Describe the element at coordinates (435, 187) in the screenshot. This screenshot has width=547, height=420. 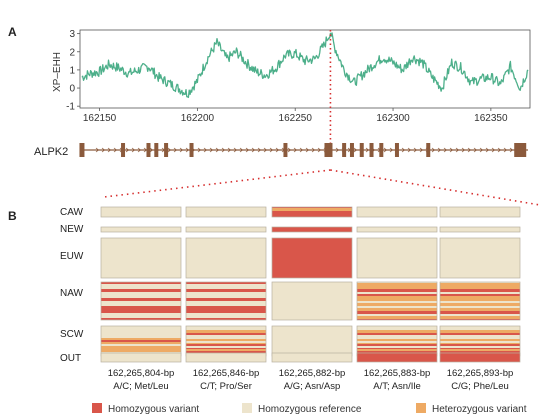
I see `zoom-line-right` at that location.